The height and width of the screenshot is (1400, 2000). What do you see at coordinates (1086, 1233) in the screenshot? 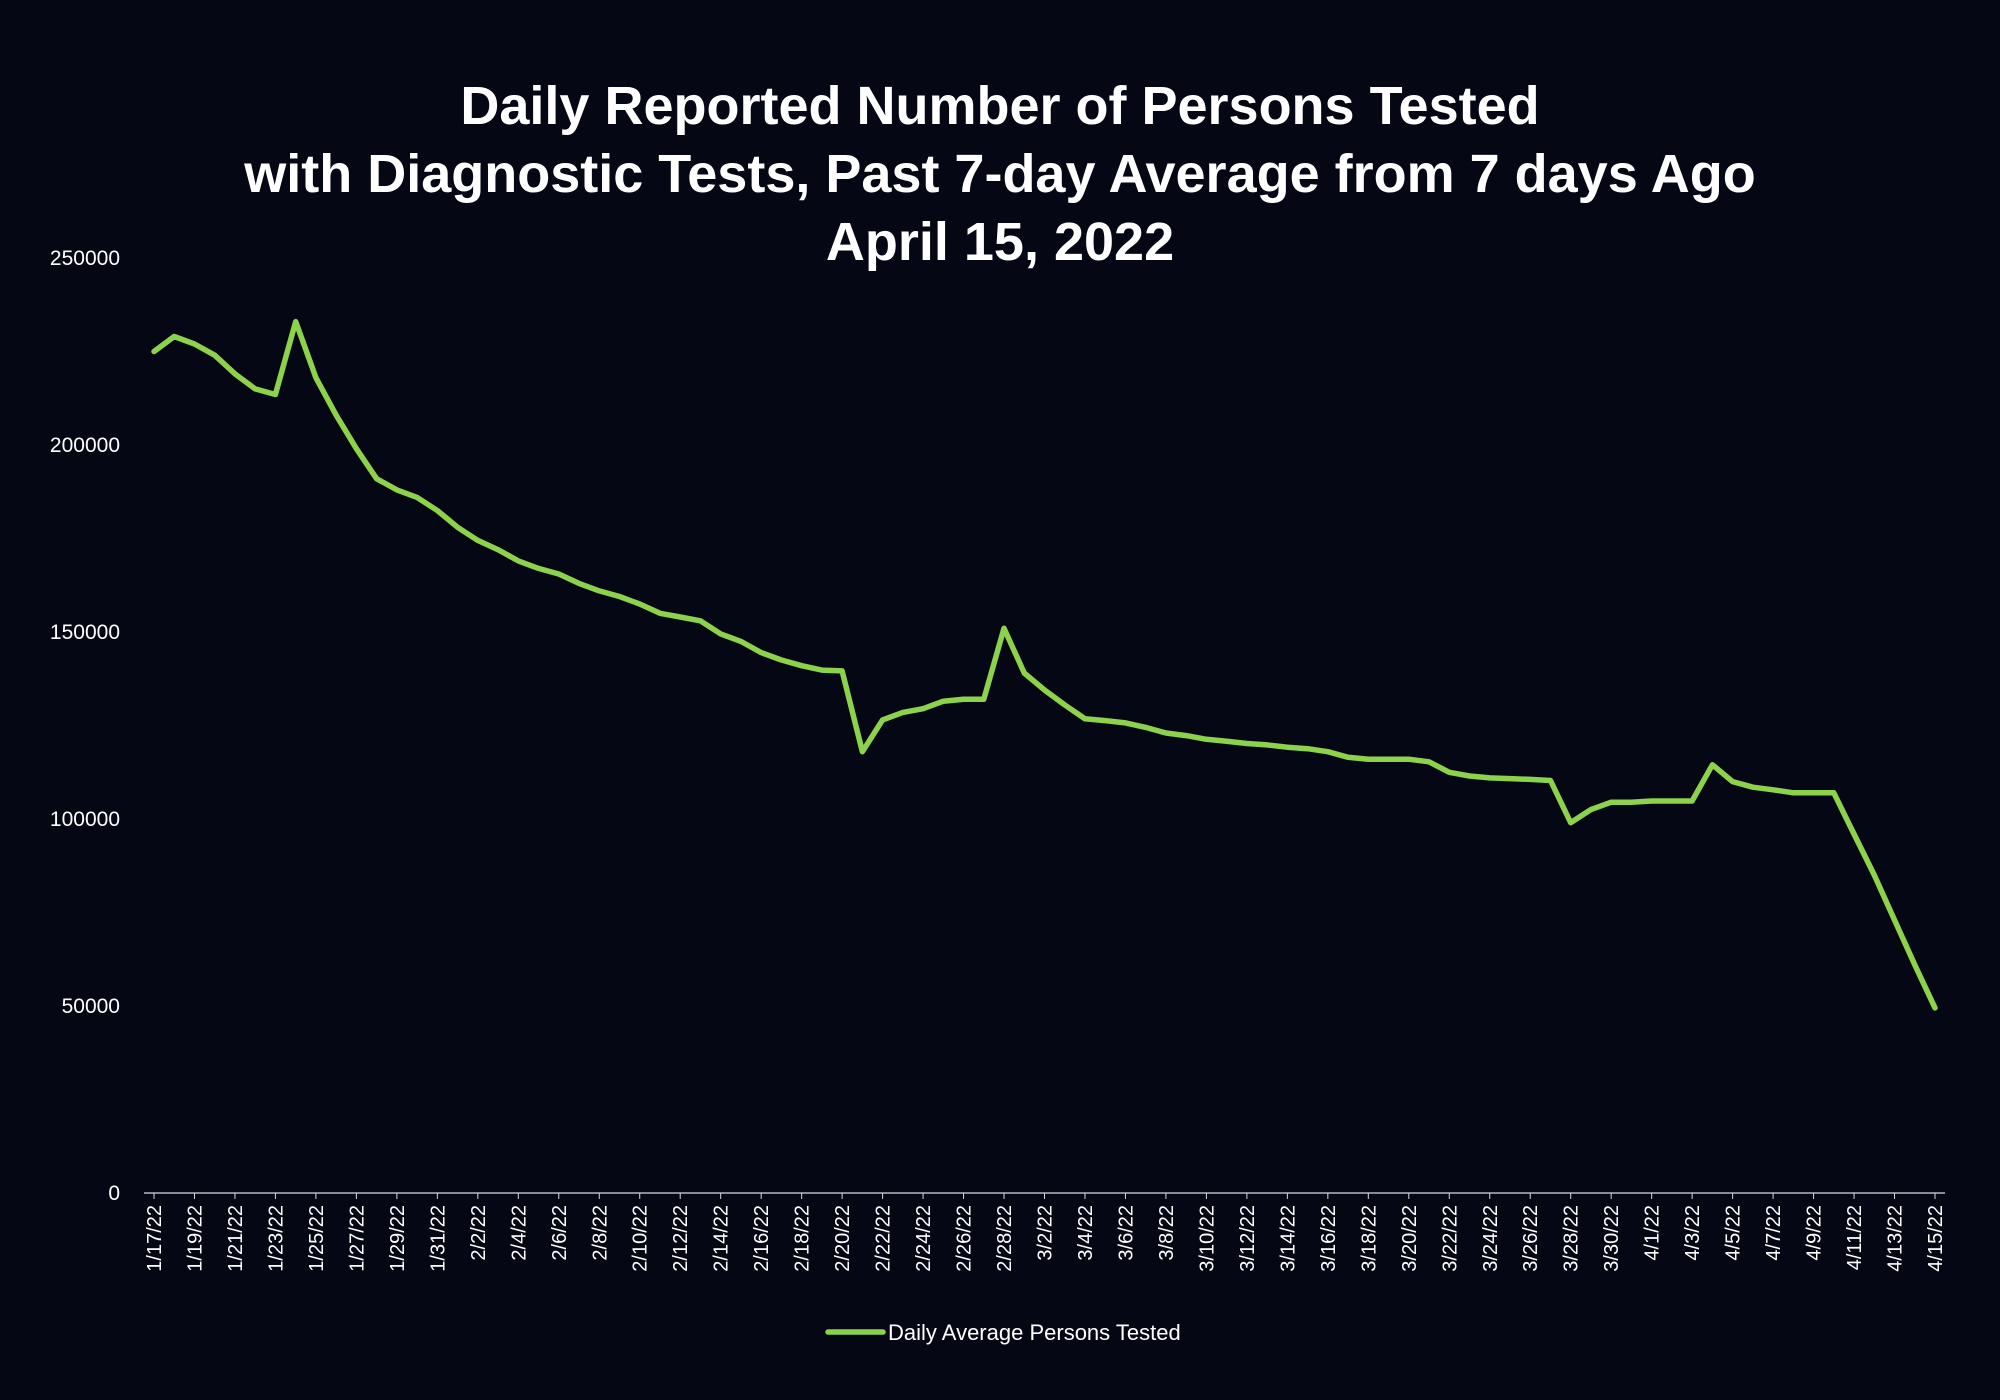
I see `x-tick-label: 3/4/22` at bounding box center [1086, 1233].